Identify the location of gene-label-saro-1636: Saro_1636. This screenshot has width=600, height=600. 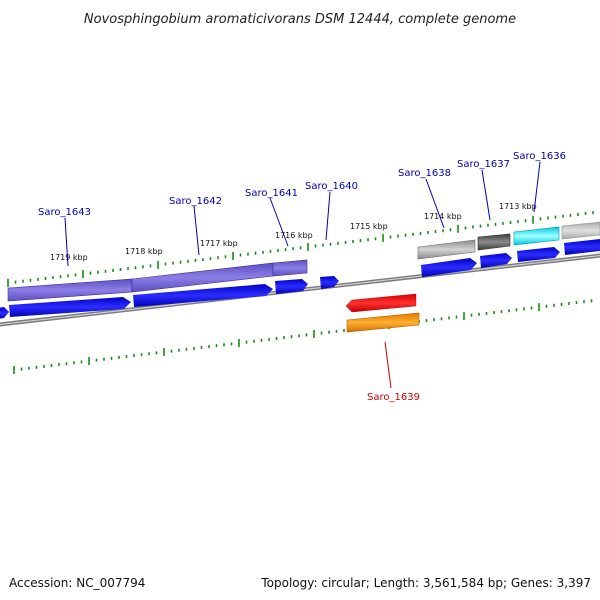
(539, 156).